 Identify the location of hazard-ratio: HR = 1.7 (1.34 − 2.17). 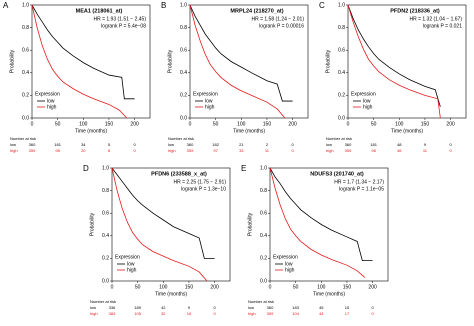
(359, 182).